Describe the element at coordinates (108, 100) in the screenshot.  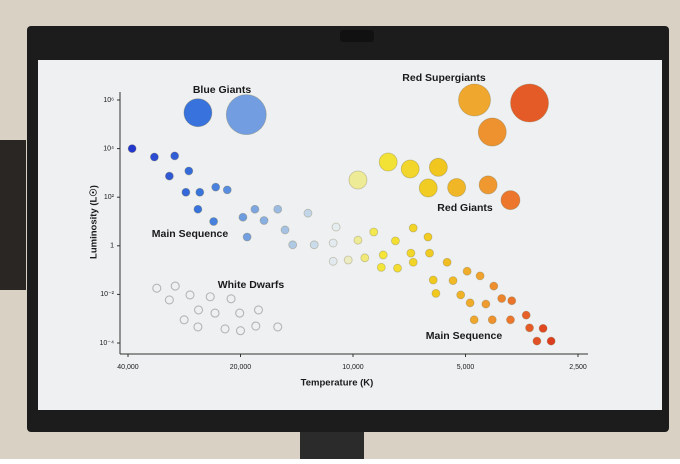
I see `y-tick-label: 10⁶` at that location.